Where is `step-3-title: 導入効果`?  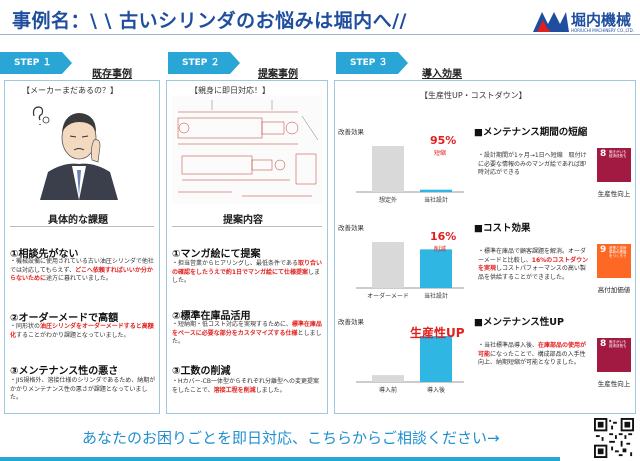 step-3-title: 導入効果 is located at coordinates (442, 74).